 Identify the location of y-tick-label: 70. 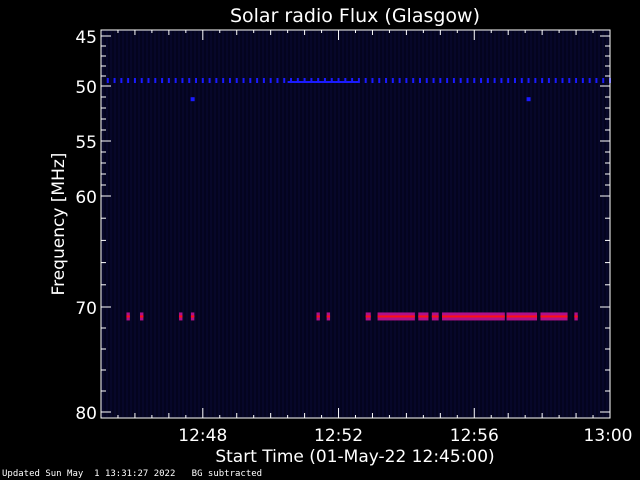
(86, 309).